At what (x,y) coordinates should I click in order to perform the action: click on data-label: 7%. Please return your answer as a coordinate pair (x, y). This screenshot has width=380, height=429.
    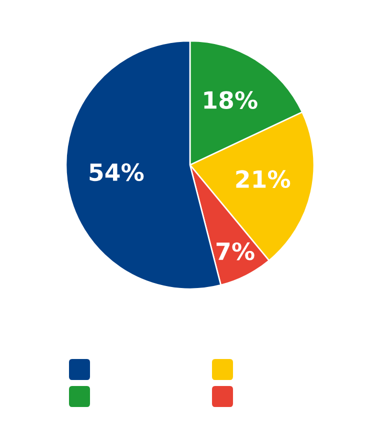
    Looking at the image, I should click on (235, 251).